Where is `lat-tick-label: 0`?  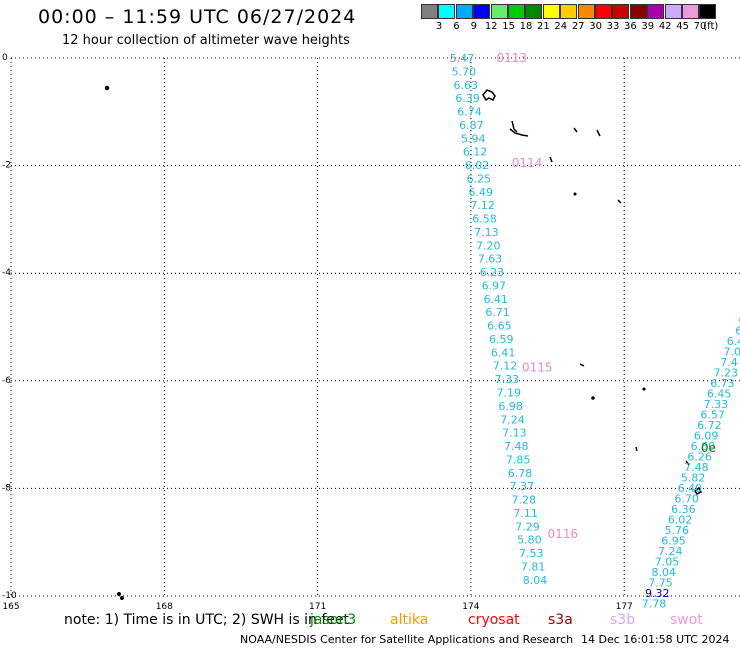 lat-tick-label: 0 is located at coordinates (5, 58).